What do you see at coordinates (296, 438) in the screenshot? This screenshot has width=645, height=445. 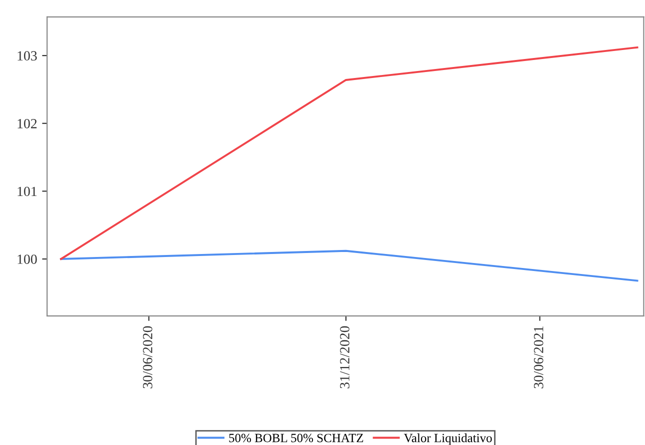 I see `legend-label: 50% BOBL 50% SCHATZ` at bounding box center [296, 438].